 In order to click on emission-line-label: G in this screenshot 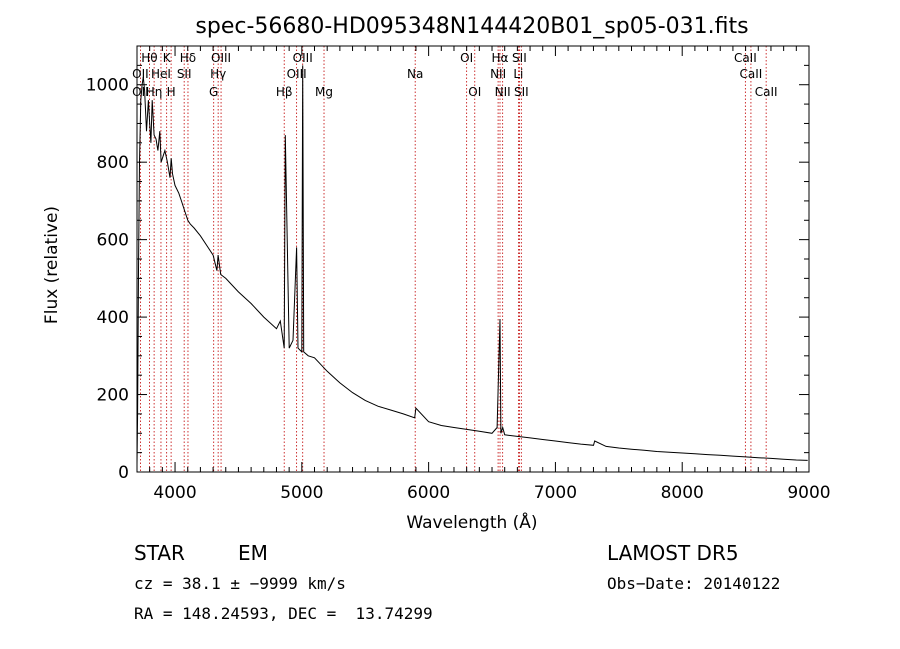, I will do `click(213, 92)`.